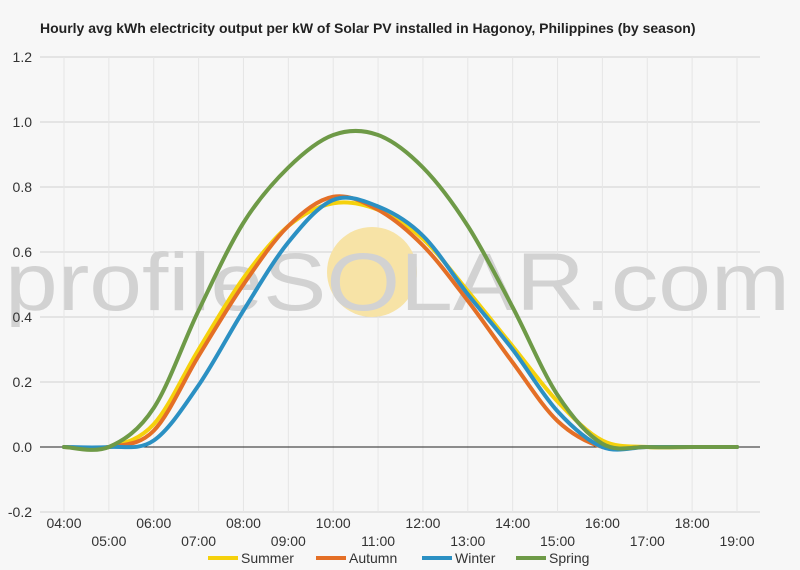 Image resolution: width=800 pixels, height=570 pixels. Describe the element at coordinates (569, 558) in the screenshot. I see `legend-label: Spring` at that location.